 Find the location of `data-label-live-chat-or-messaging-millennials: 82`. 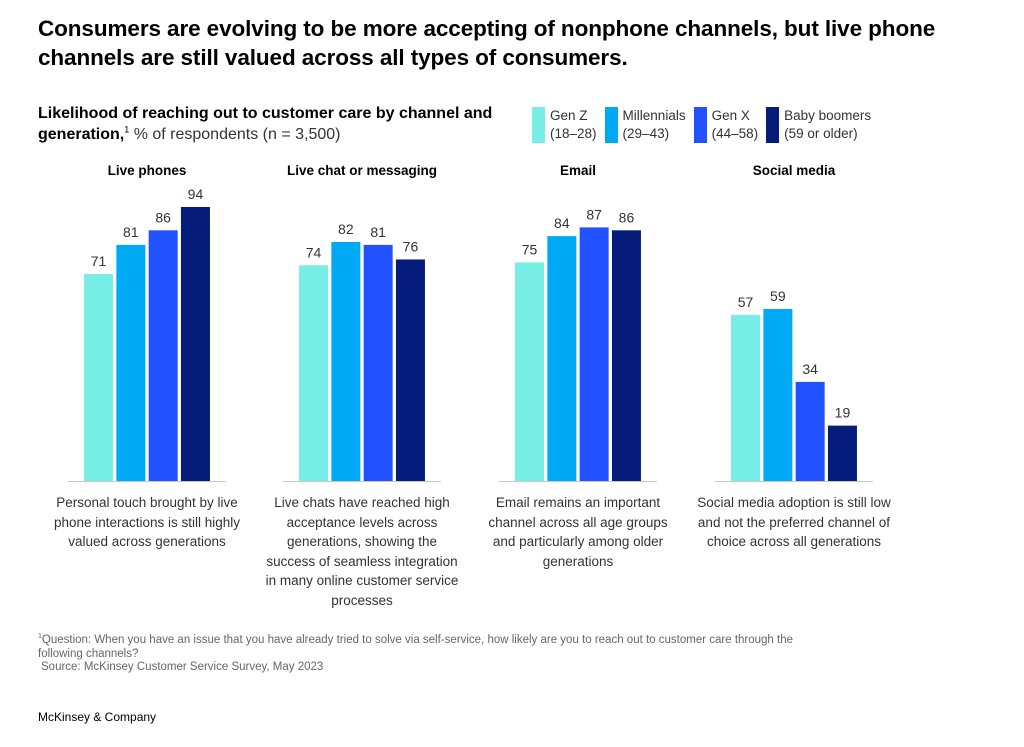

data-label-live-chat-or-messaging-millennials: 82 is located at coordinates (346, 229).